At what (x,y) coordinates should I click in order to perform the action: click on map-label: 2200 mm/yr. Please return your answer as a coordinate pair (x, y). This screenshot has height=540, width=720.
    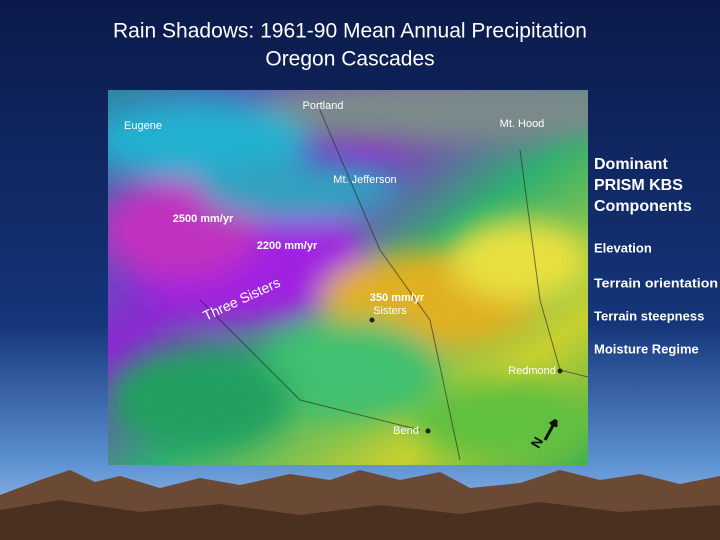
    Looking at the image, I should click on (287, 246).